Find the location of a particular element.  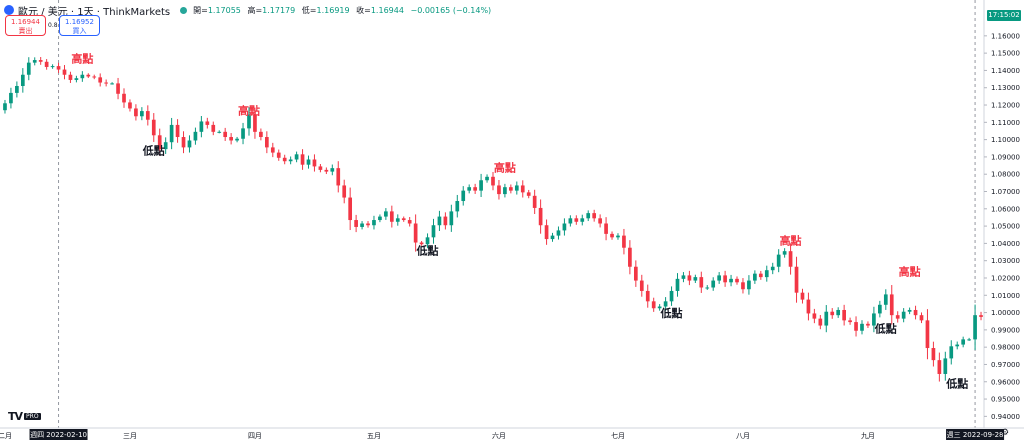

chart-title: 歐元 / 美元 · 1天 · ThinkMarkets is located at coordinates (94, 12).